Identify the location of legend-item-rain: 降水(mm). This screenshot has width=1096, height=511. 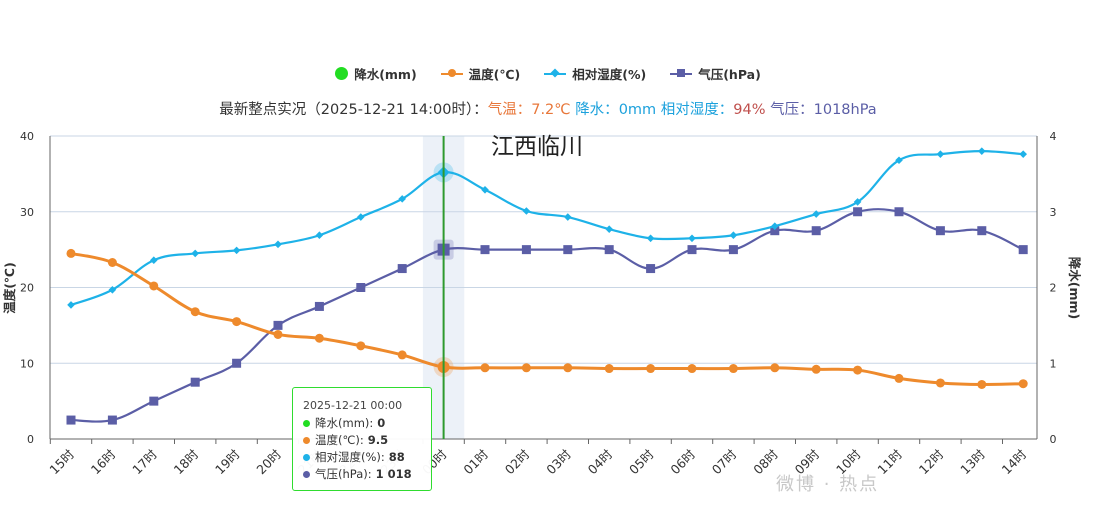
(376, 73).